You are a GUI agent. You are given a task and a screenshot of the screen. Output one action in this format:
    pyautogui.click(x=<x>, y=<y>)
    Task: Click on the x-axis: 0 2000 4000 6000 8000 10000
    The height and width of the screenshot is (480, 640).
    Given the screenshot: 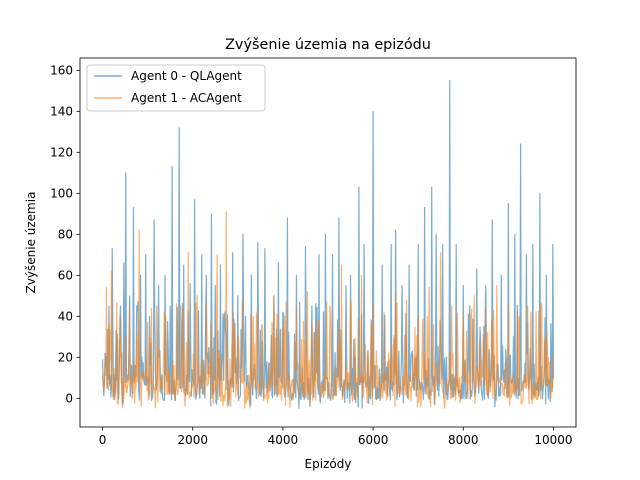 What is the action you would take?
    pyautogui.click(x=336, y=437)
    